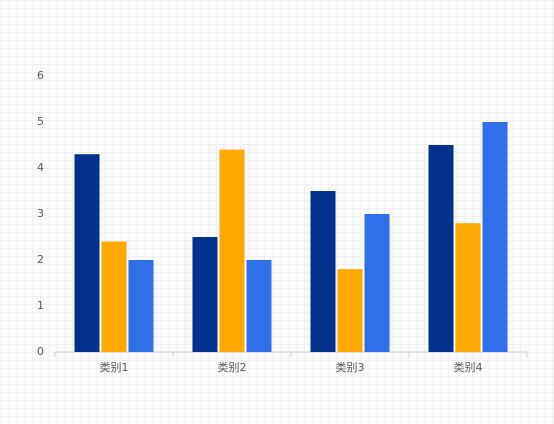  What do you see at coordinates (468, 367) in the screenshot?
I see `x-tick-label: 类别4` at bounding box center [468, 367].